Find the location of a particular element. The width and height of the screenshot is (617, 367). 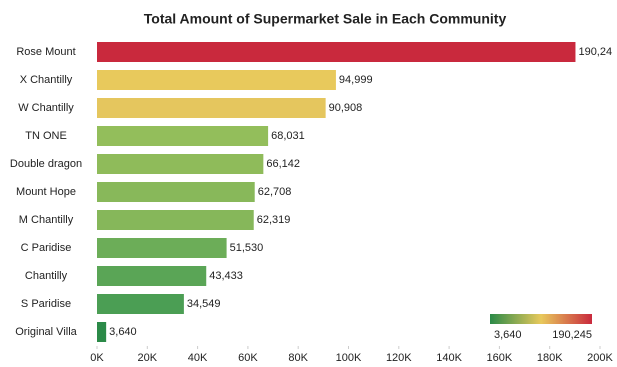

value-label: 94,999 is located at coordinates (356, 80).